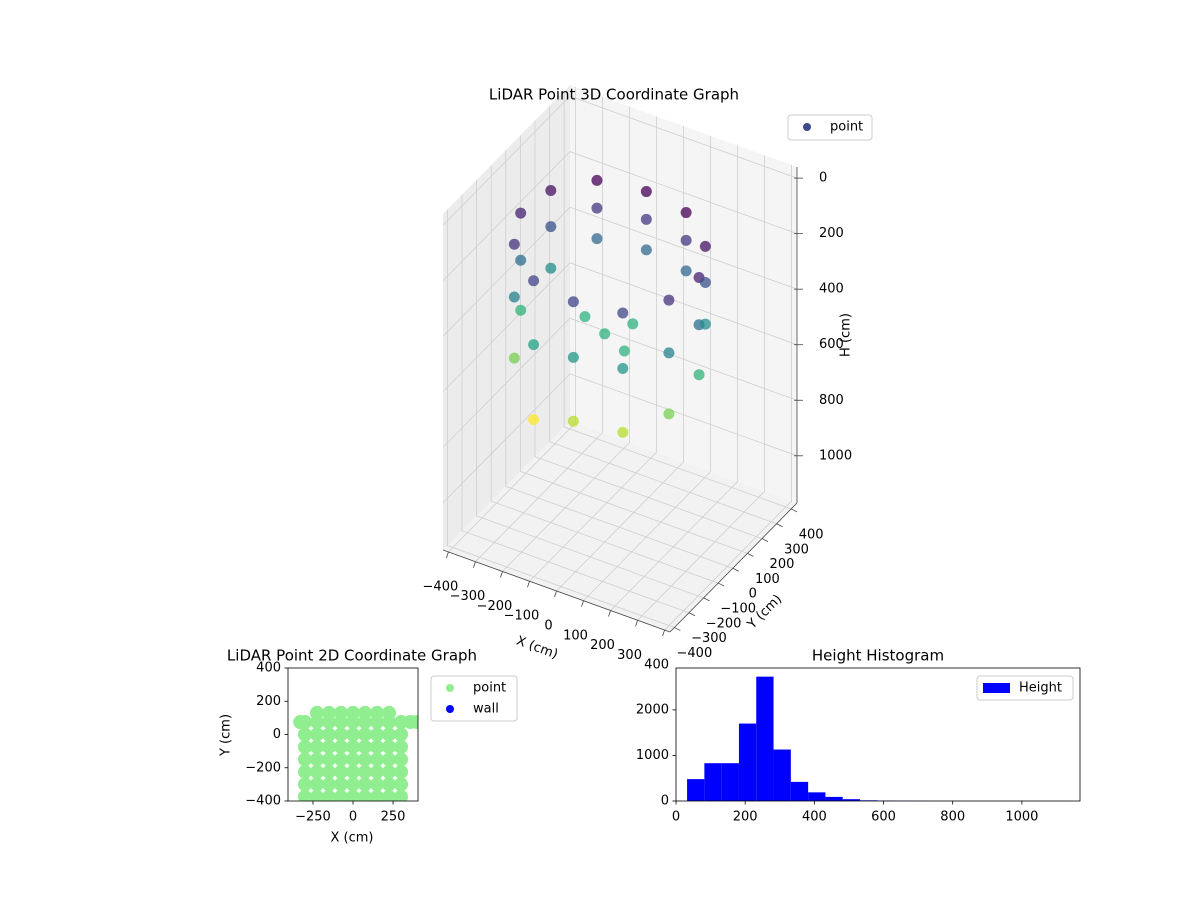 The width and height of the screenshot is (1200, 900). I want to click on x-tick-label: 200, so click(745, 817).